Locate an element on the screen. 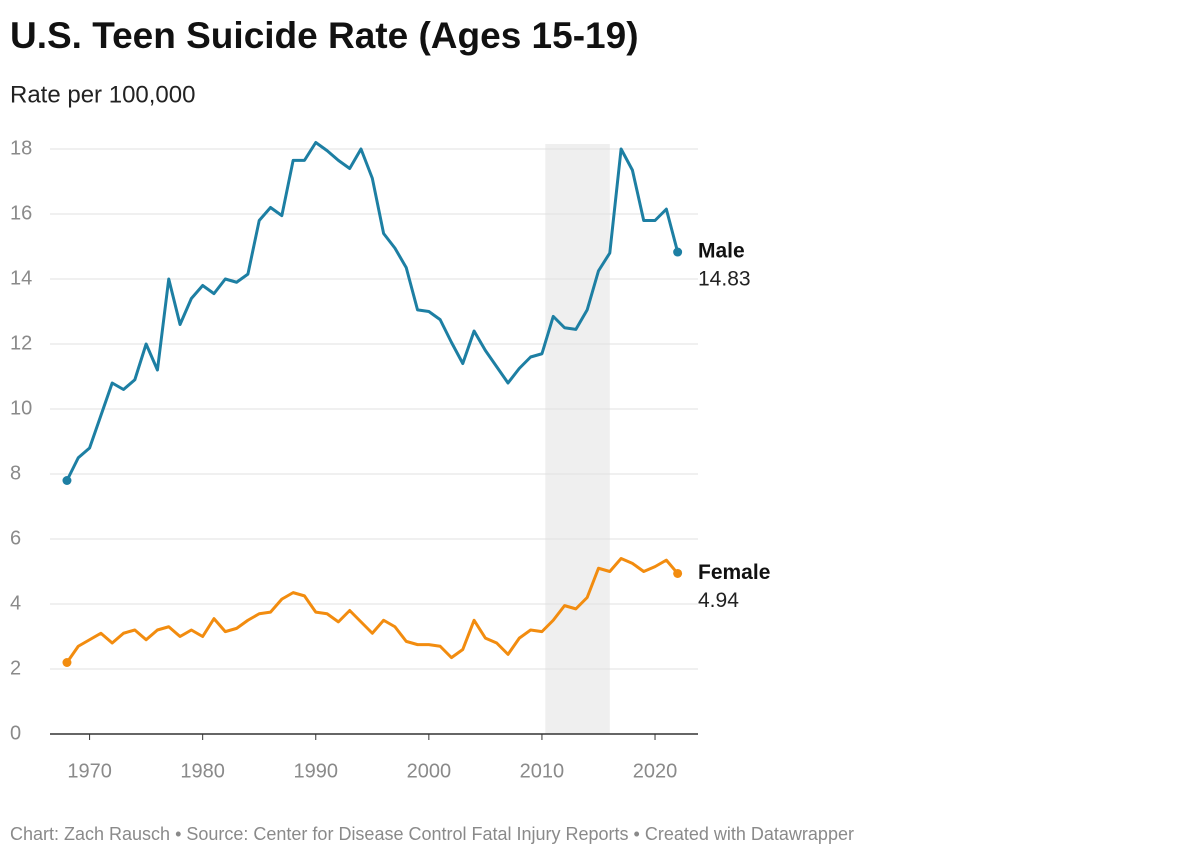  x-tick-label: 2000 is located at coordinates (429, 771).